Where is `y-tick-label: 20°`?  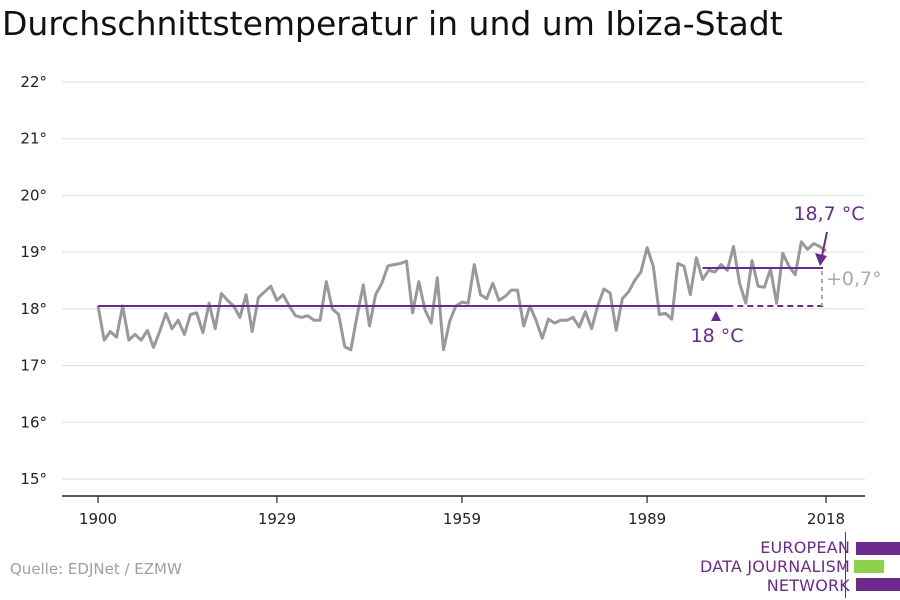 y-tick-label: 20° is located at coordinates (33, 195).